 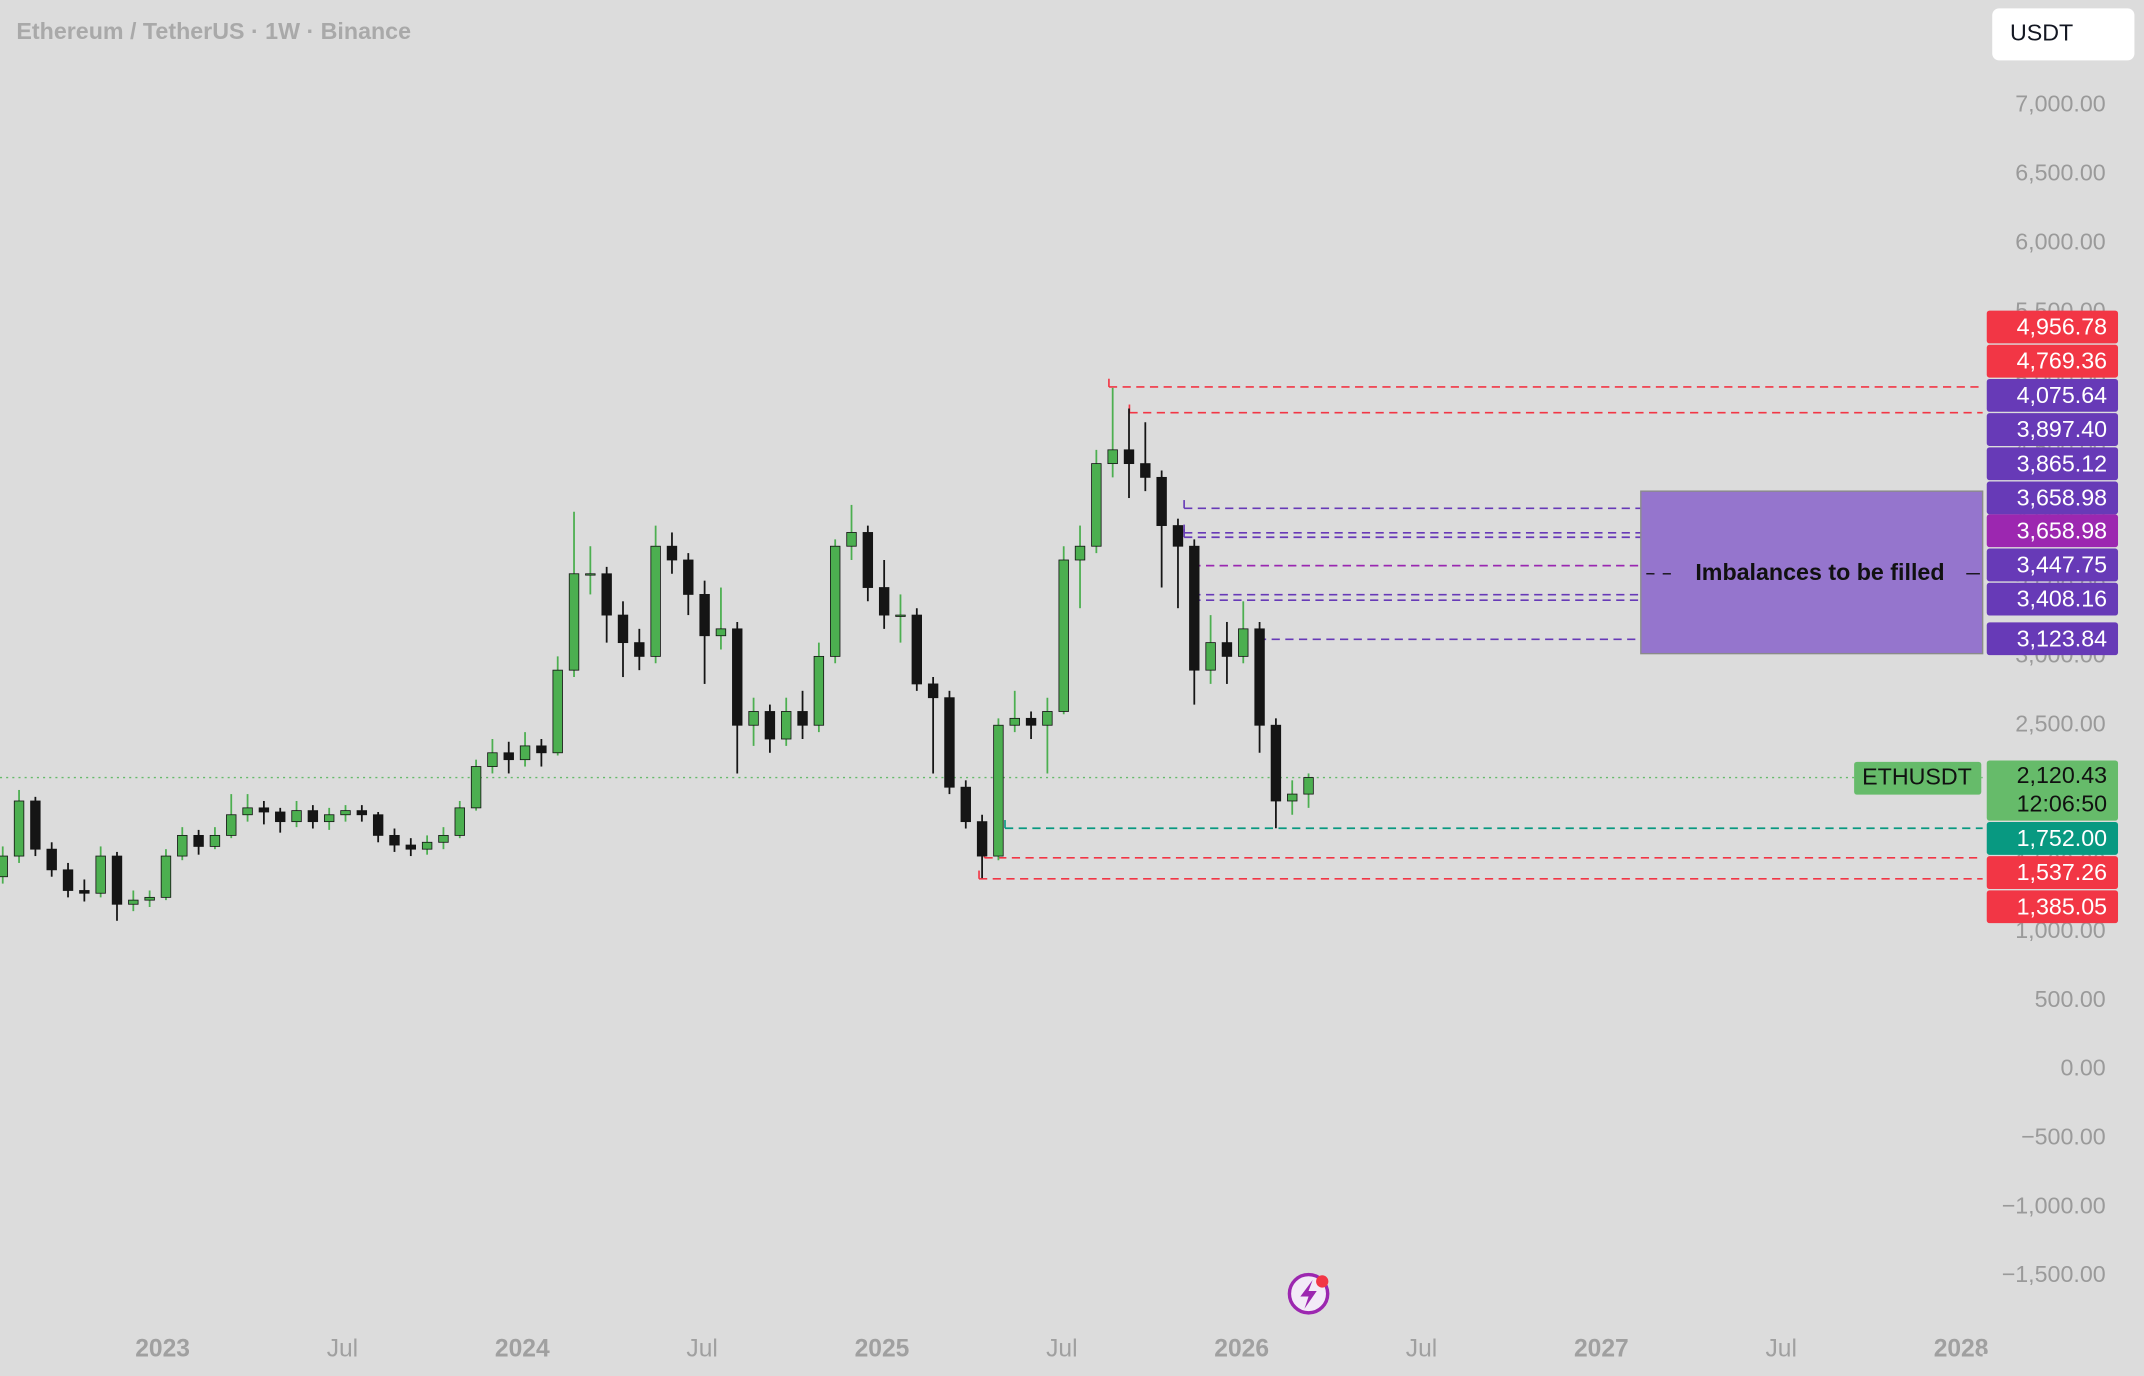 I want to click on chart-title: Ethereum / TetherUS · 1W · Binance, so click(x=213, y=31).